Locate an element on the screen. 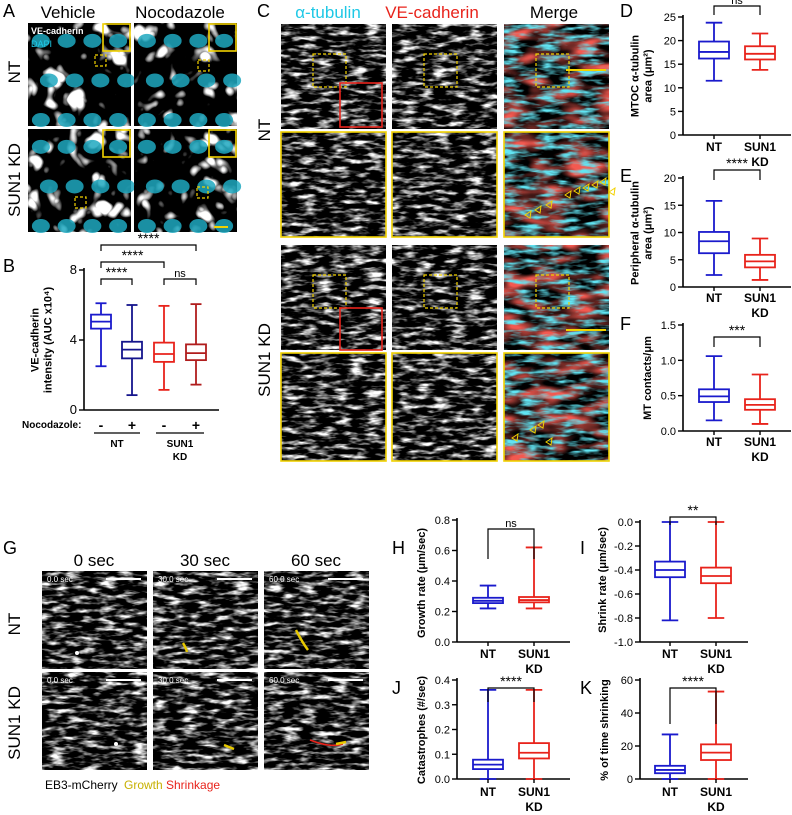 The height and width of the screenshot is (815, 792). y-tick-label: 0.2 is located at coordinates (442, 731).